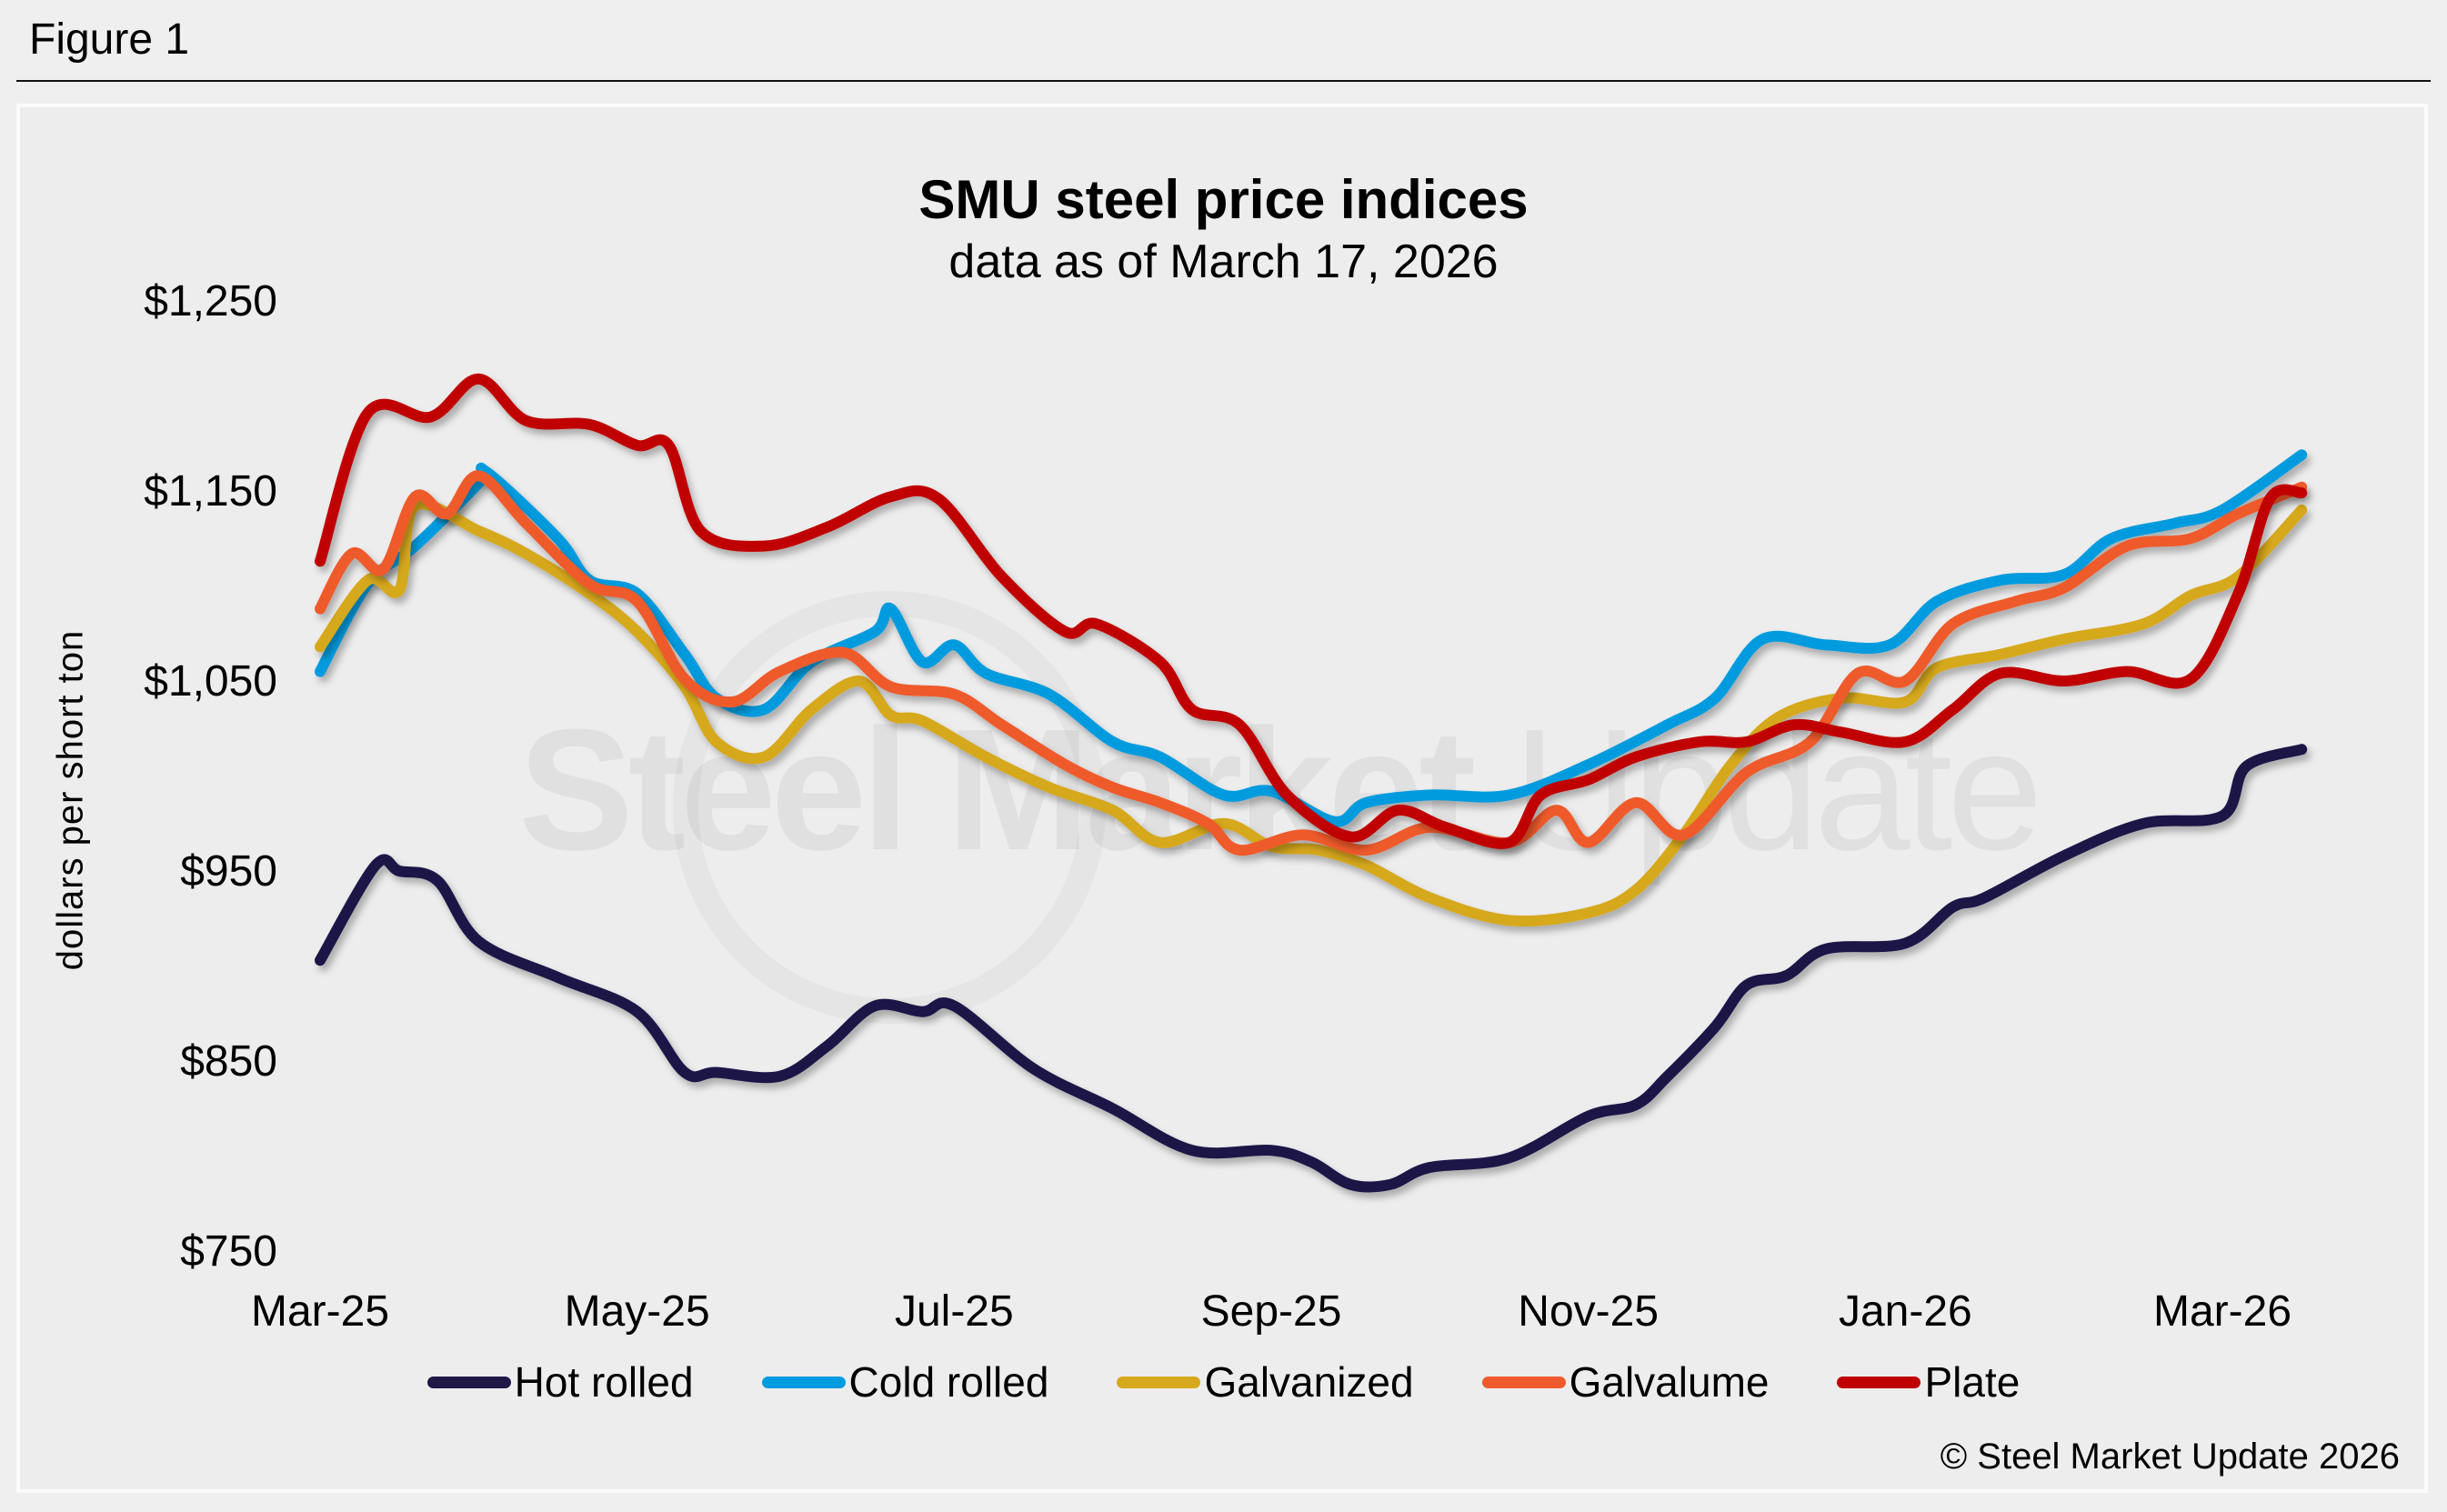 The width and height of the screenshot is (2447, 1512). What do you see at coordinates (110, 39) in the screenshot?
I see `figure-label: Figure 1` at bounding box center [110, 39].